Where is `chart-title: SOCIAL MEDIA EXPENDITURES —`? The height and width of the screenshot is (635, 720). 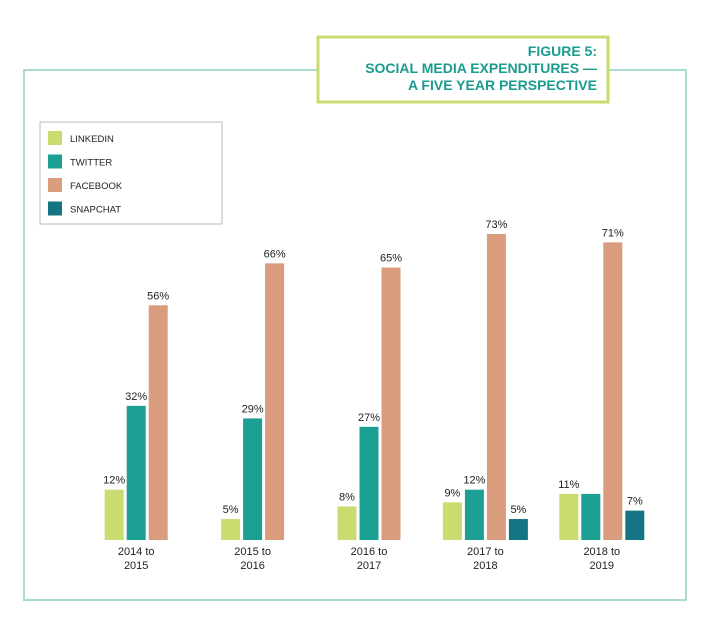 chart-title: SOCIAL MEDIA EXPENDITURES — is located at coordinates (481, 68).